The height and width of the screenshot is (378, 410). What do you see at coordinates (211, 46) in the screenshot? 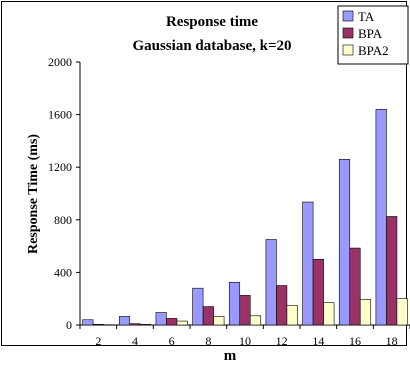
I see `chart-subtitle: Gaussian database, k=20` at bounding box center [211, 46].